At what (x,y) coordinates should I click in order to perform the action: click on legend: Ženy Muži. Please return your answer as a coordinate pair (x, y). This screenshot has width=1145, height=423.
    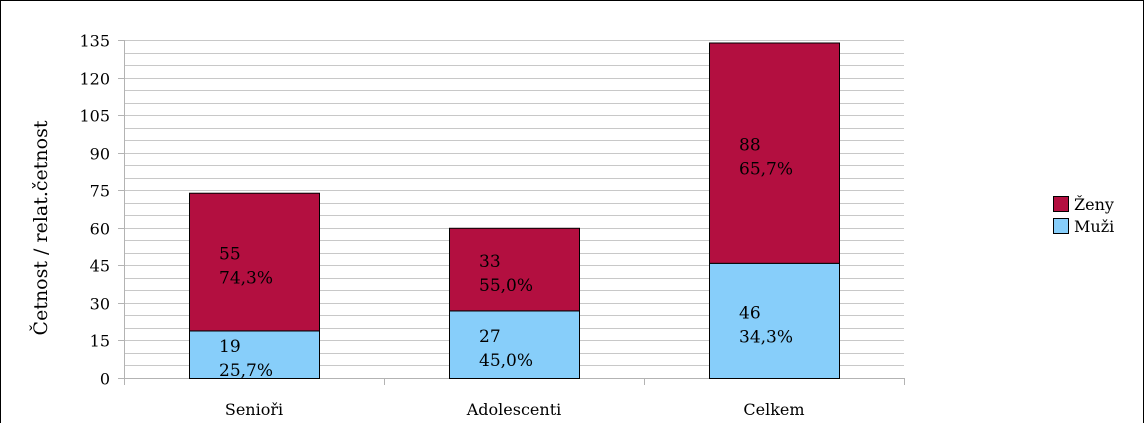
    Looking at the image, I should click on (1083, 215).